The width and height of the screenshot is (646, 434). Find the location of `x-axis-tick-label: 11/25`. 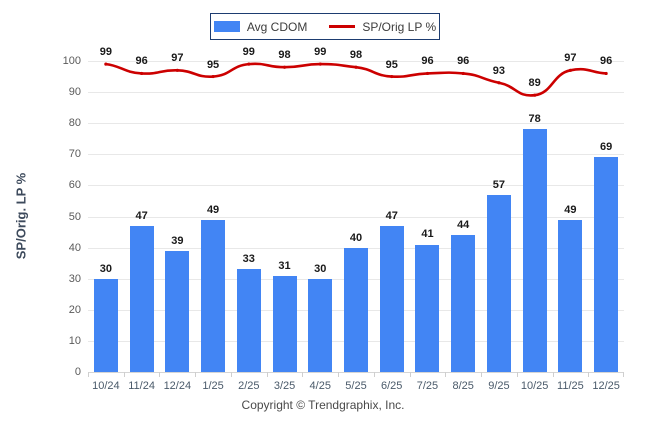

x-axis-tick-label: 11/25 is located at coordinates (570, 386).